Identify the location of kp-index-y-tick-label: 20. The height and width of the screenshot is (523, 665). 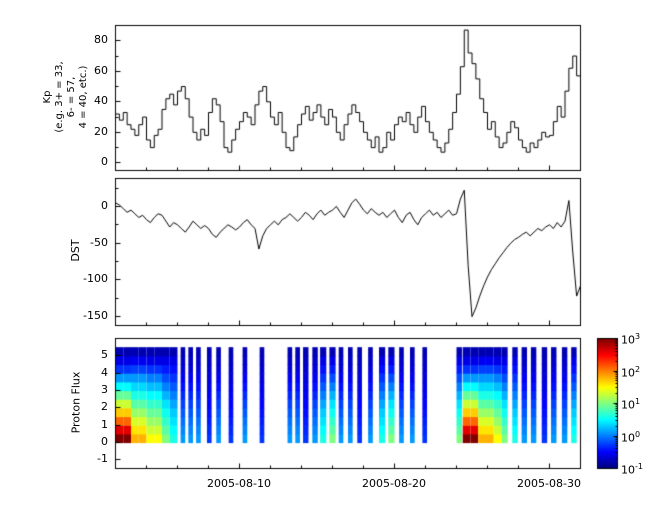
(101, 131).